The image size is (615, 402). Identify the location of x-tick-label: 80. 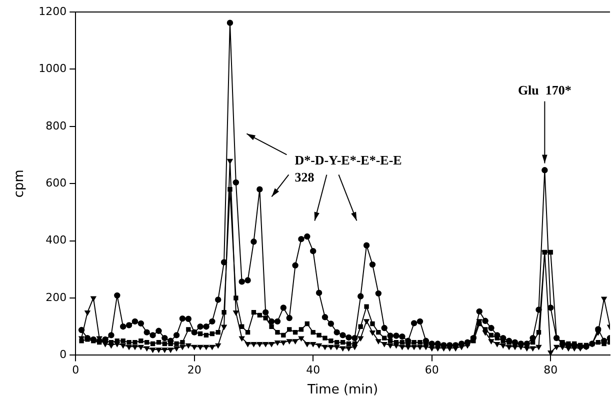
(551, 370).